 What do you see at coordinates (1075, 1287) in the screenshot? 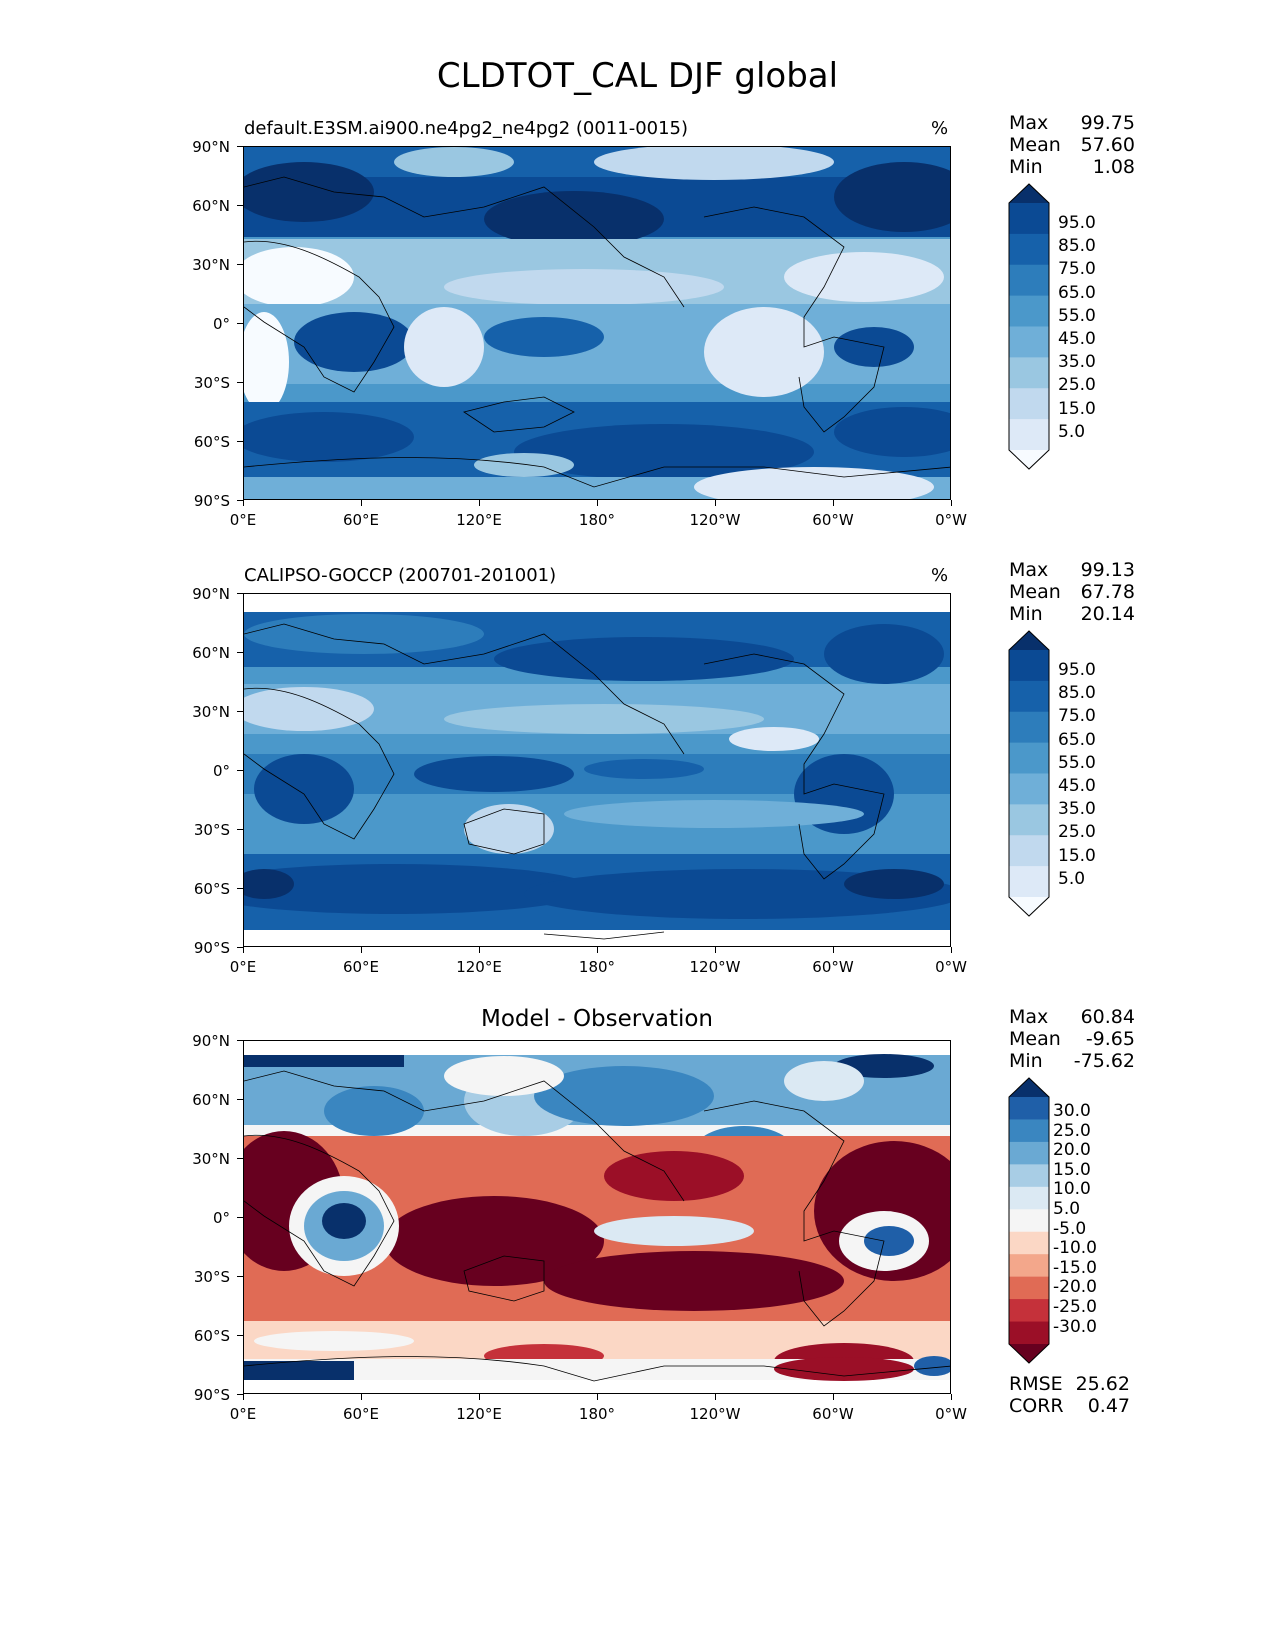
I see `colorbar-tick-label: -20.0` at bounding box center [1075, 1287].